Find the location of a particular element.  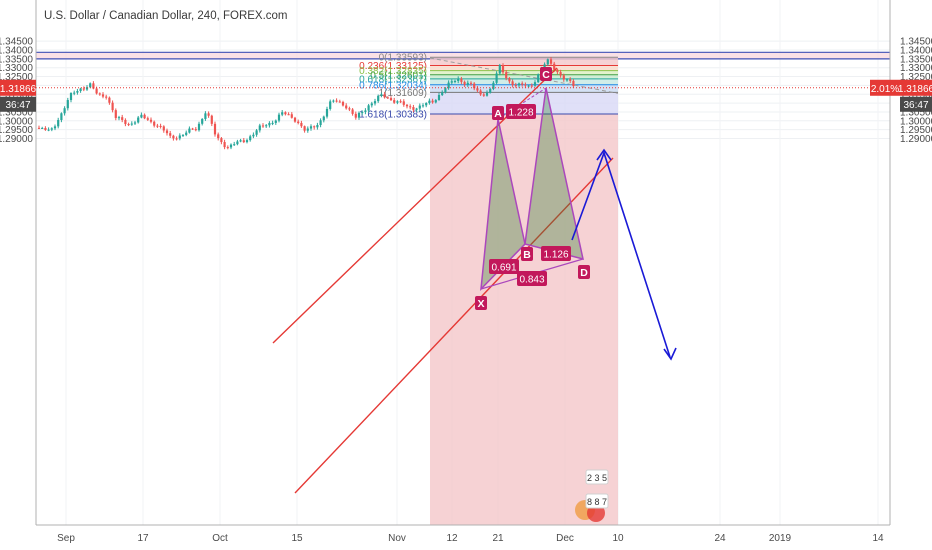

countdown-tag-right-bg is located at coordinates (916, 104).